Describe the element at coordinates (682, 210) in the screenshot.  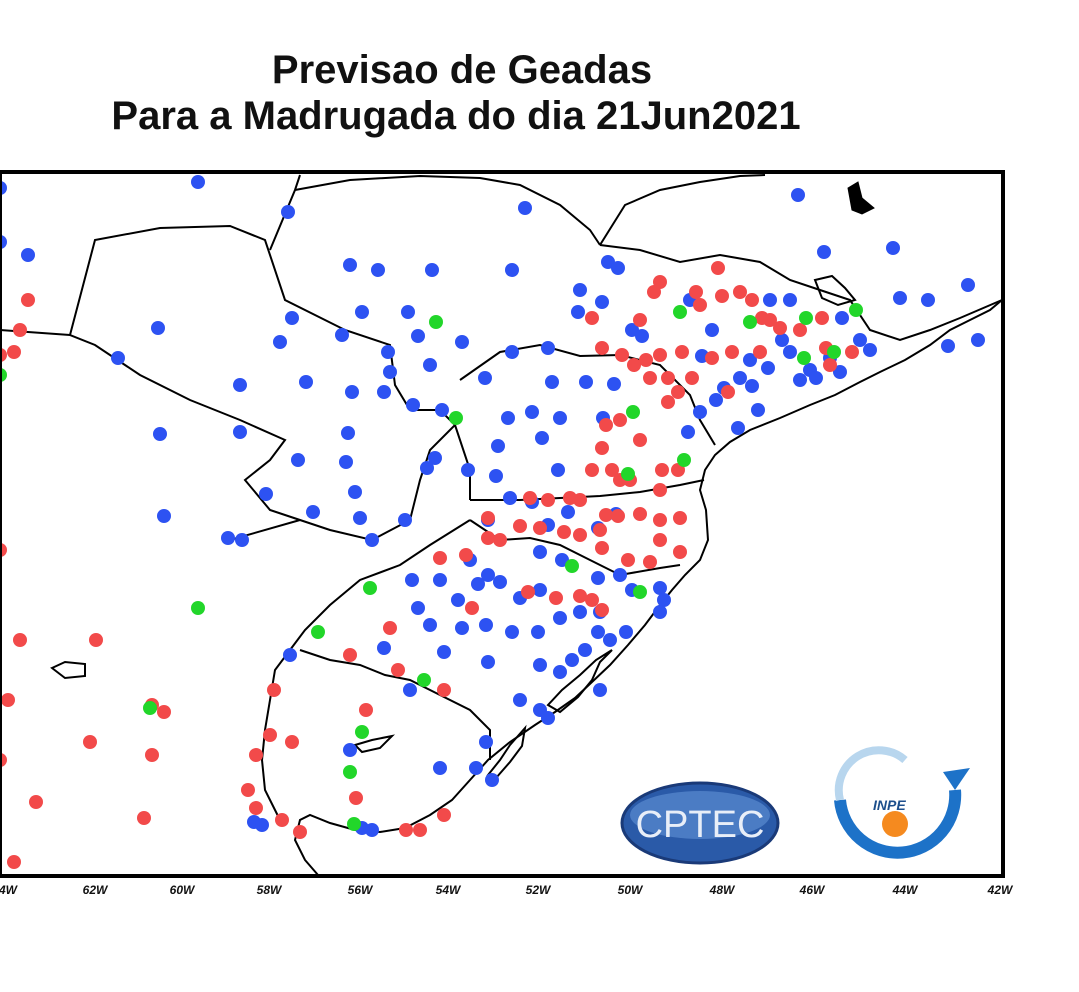
I see `border-mg` at that location.